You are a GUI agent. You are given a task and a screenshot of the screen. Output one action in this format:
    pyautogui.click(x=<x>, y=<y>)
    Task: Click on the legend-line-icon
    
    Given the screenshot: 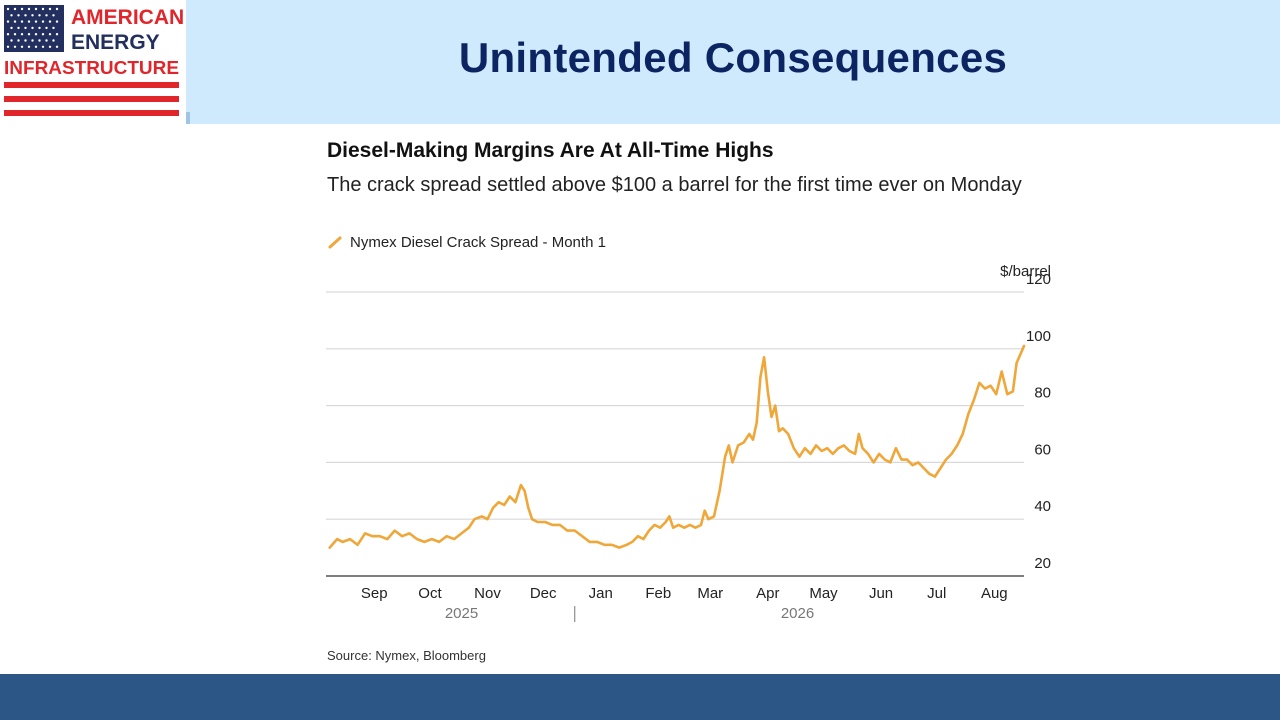 What is the action you would take?
    pyautogui.click(x=335, y=242)
    